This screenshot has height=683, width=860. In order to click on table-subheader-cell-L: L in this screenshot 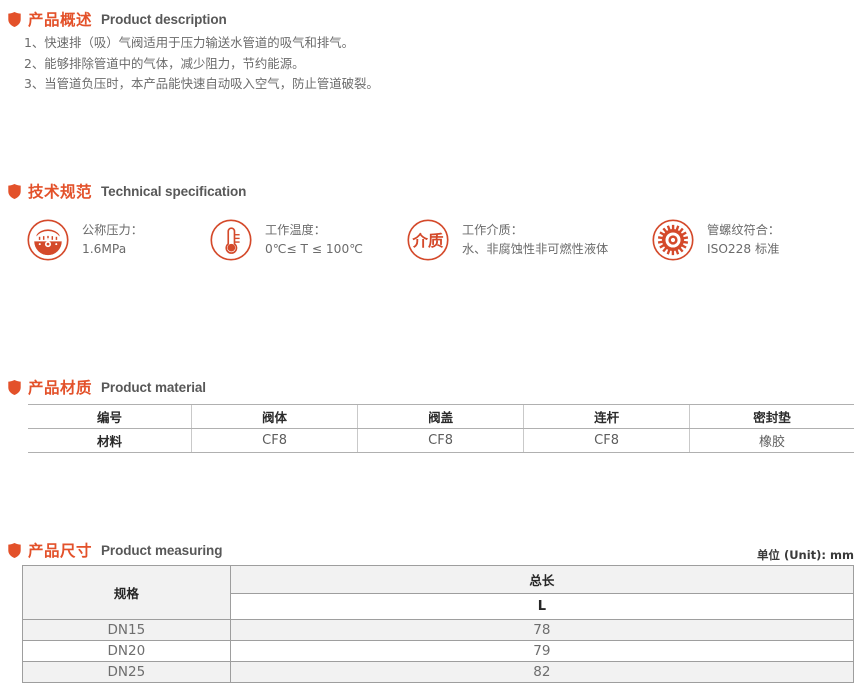, I will do `click(542, 606)`.